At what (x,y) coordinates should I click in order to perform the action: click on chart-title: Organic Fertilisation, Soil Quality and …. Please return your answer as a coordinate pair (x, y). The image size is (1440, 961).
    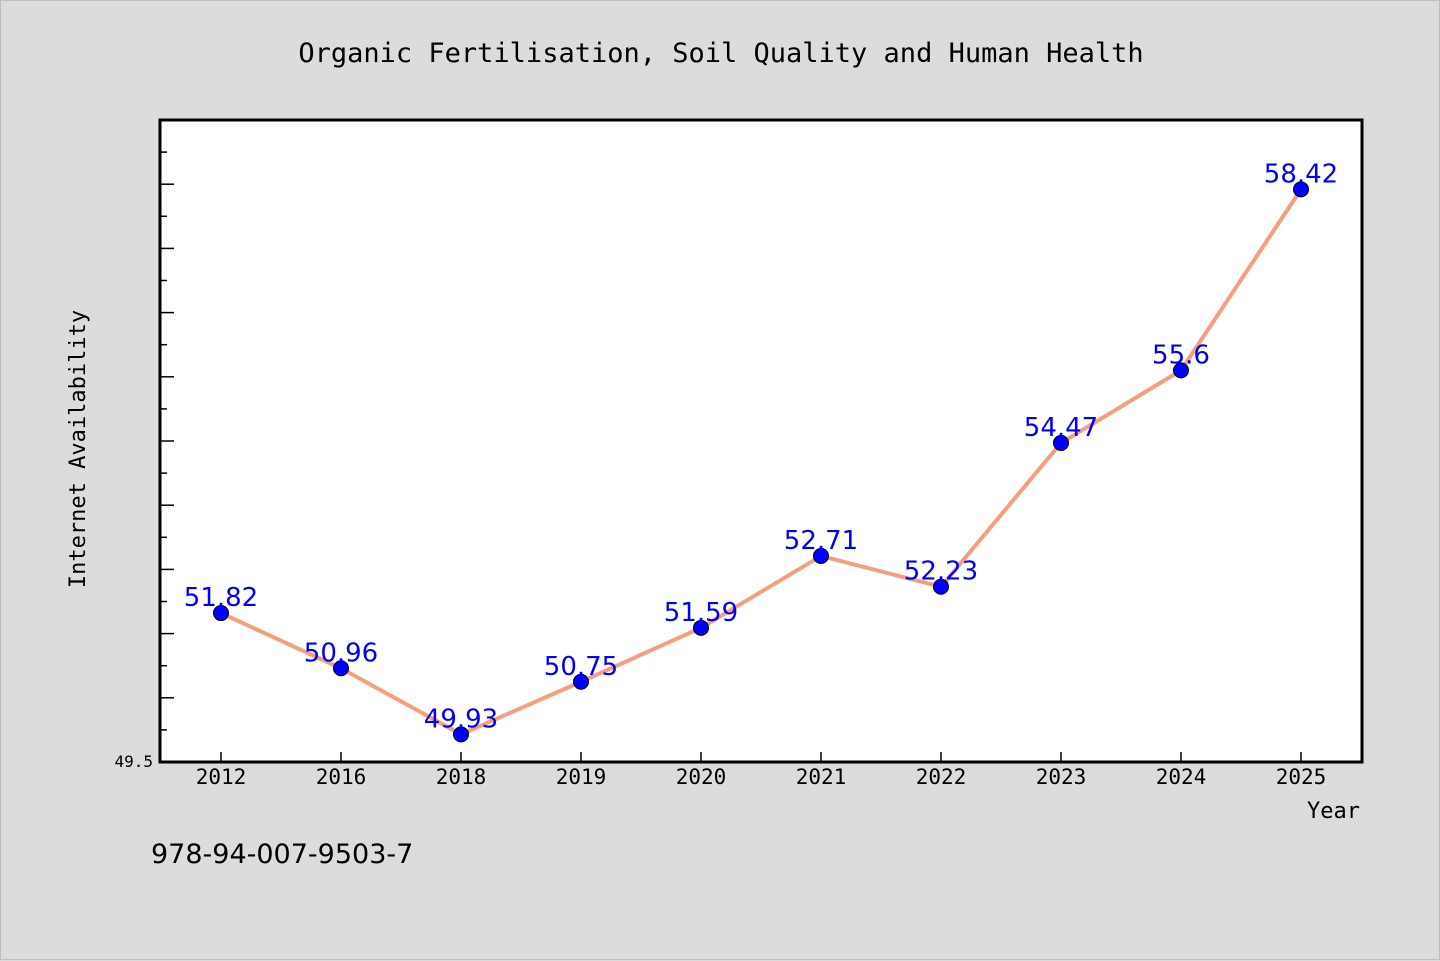
    Looking at the image, I should click on (720, 53).